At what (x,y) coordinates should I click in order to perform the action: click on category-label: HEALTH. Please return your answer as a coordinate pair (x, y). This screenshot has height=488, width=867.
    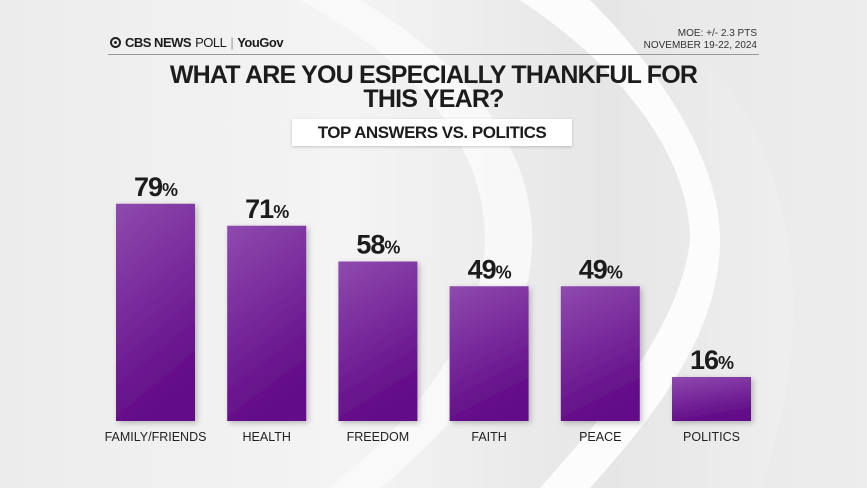
    Looking at the image, I should click on (267, 437).